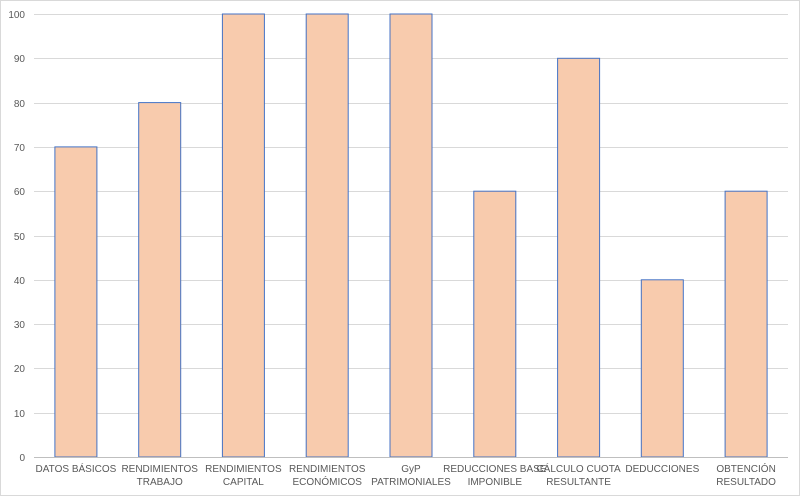 Image resolution: width=800 pixels, height=496 pixels. I want to click on x-category-label-line: OBTENCIÓN, so click(745, 468).